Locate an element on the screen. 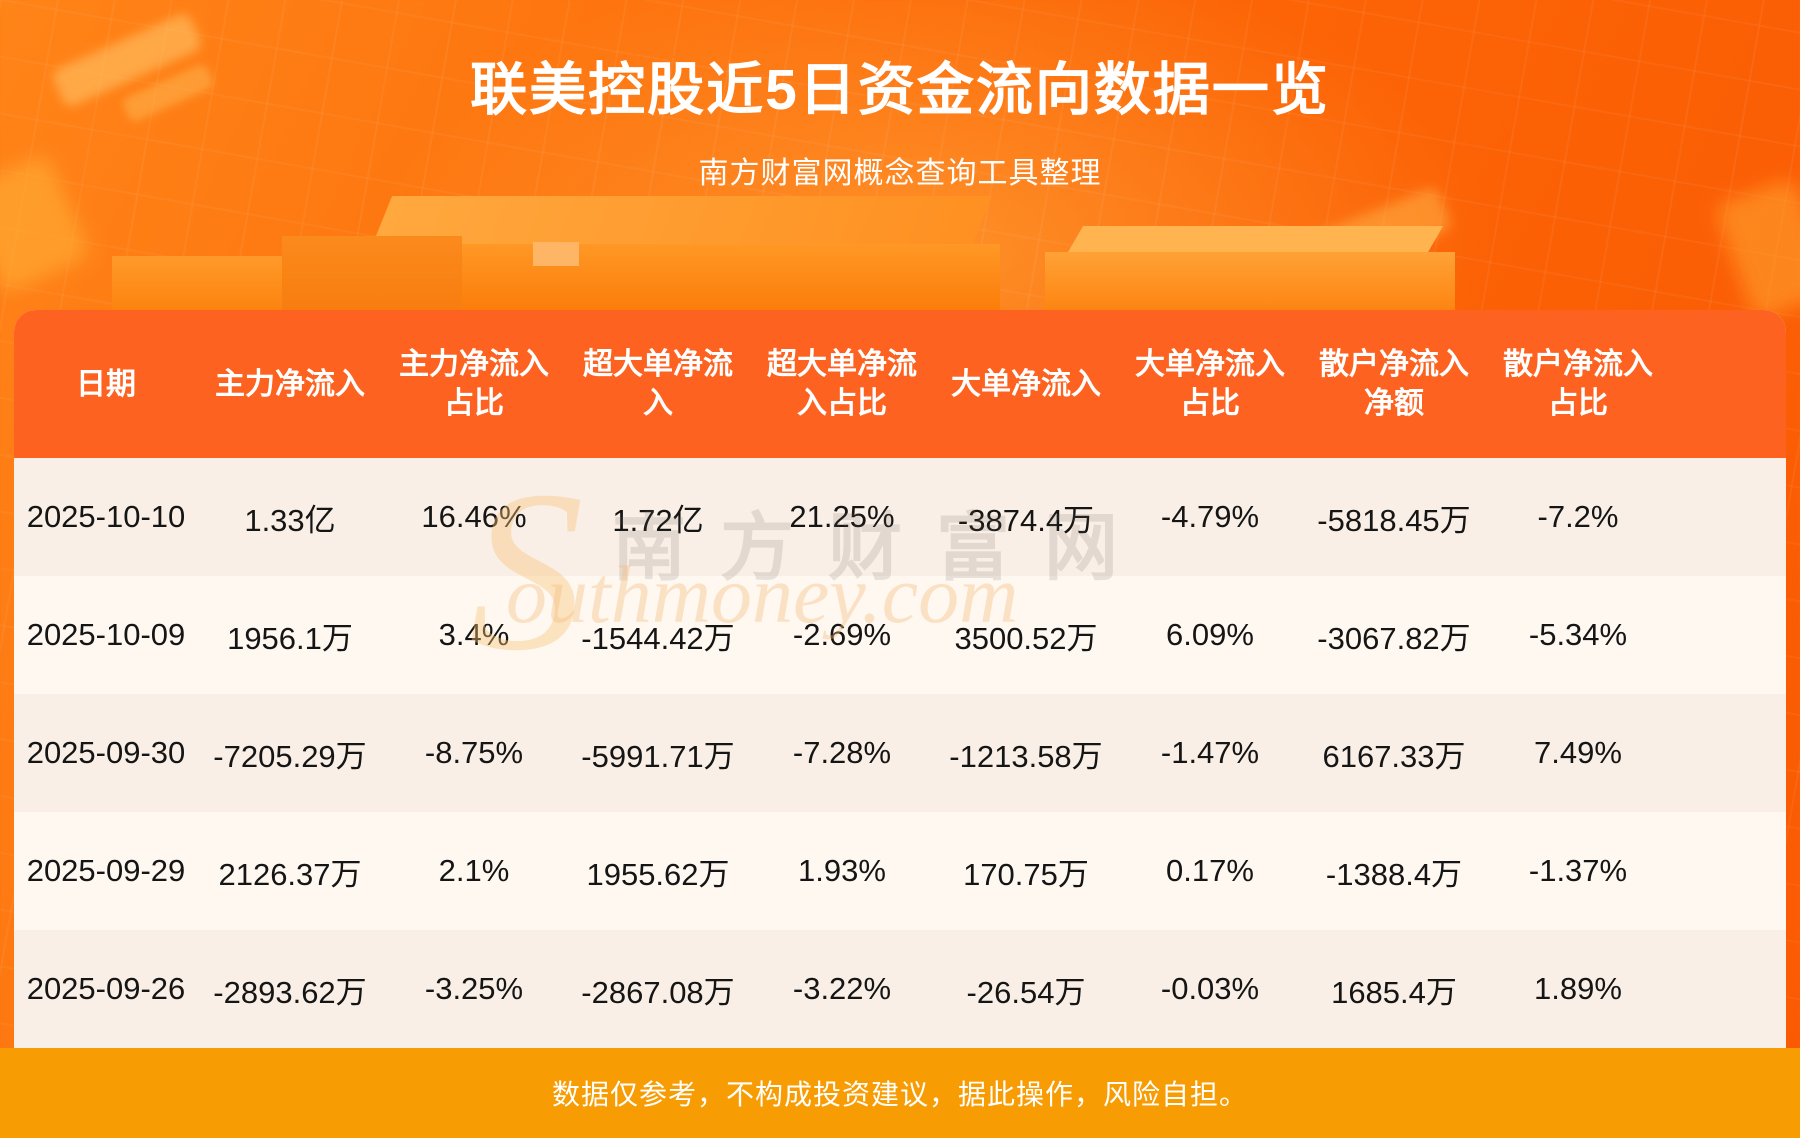  table-cell: -5818.45万 is located at coordinates (1394, 520).